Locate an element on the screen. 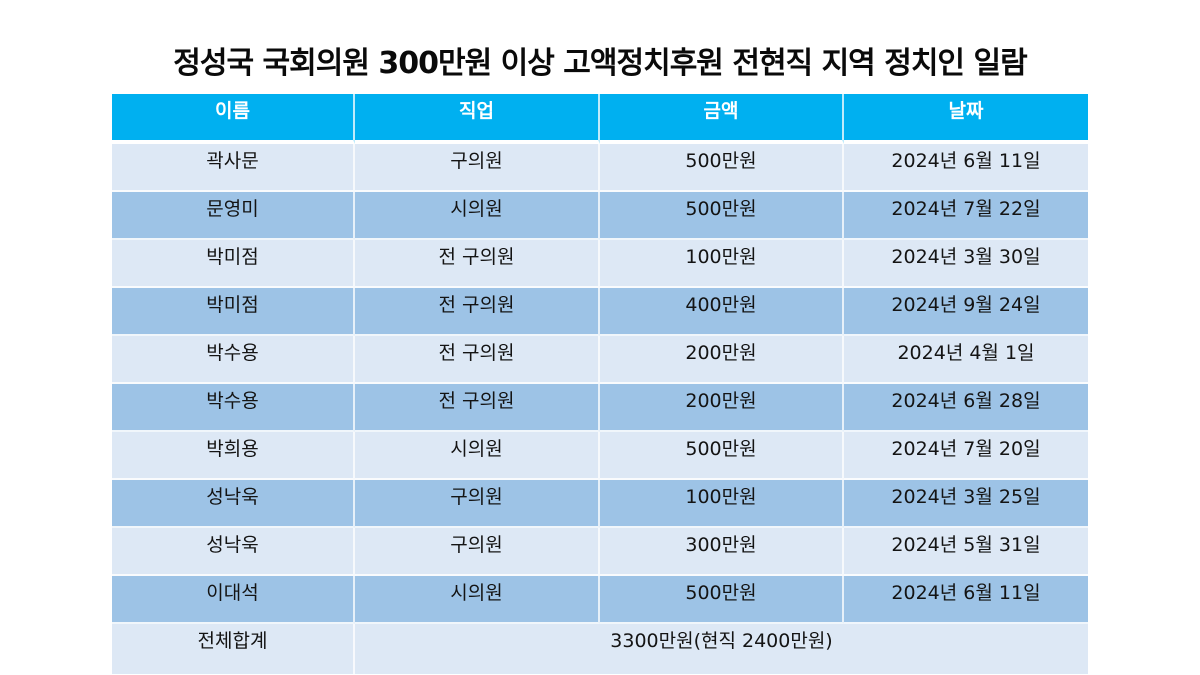  total-row: 전체합계 3300만원(현직 2400만원) is located at coordinates (600, 649).